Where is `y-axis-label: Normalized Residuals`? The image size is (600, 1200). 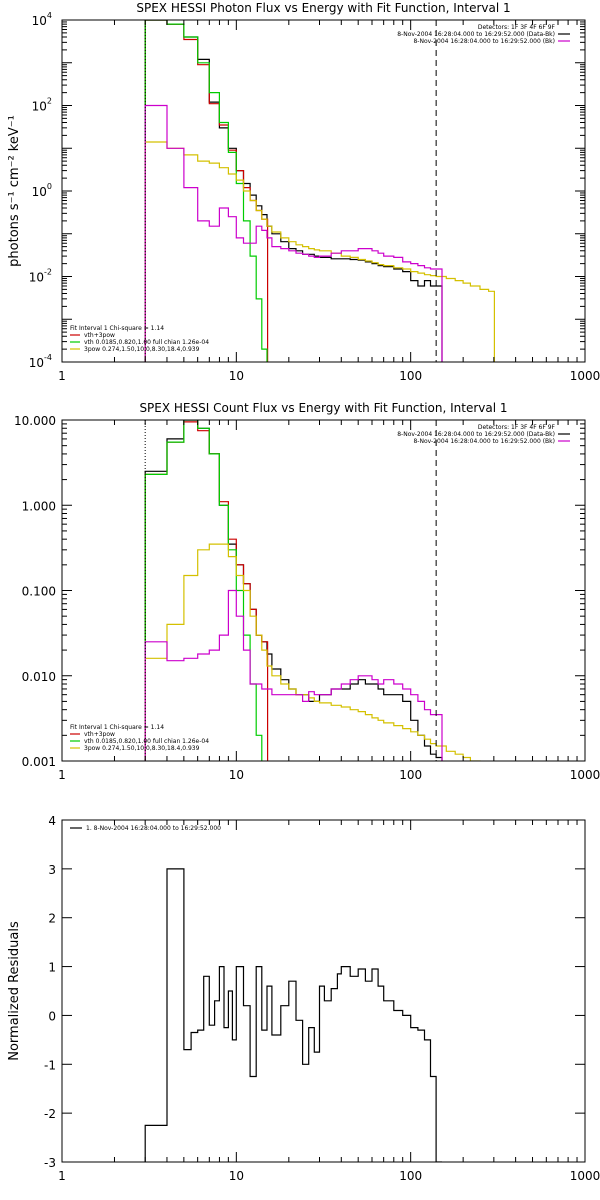
y-axis-label: Normalized Residuals is located at coordinates (14, 991).